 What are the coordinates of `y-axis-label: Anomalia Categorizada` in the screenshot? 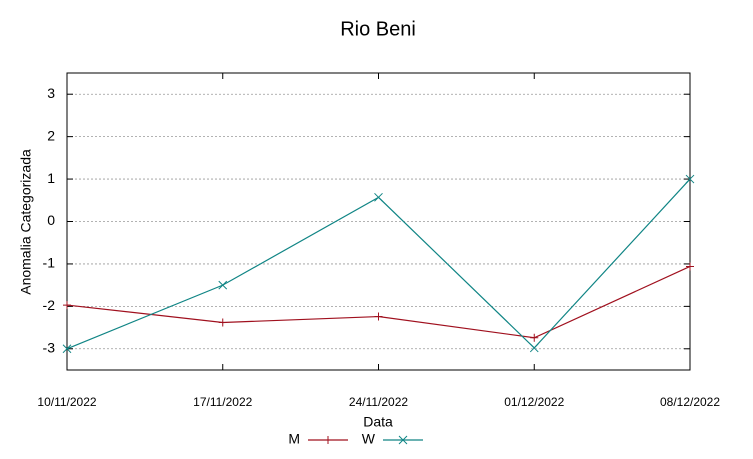 It's located at (26, 222).